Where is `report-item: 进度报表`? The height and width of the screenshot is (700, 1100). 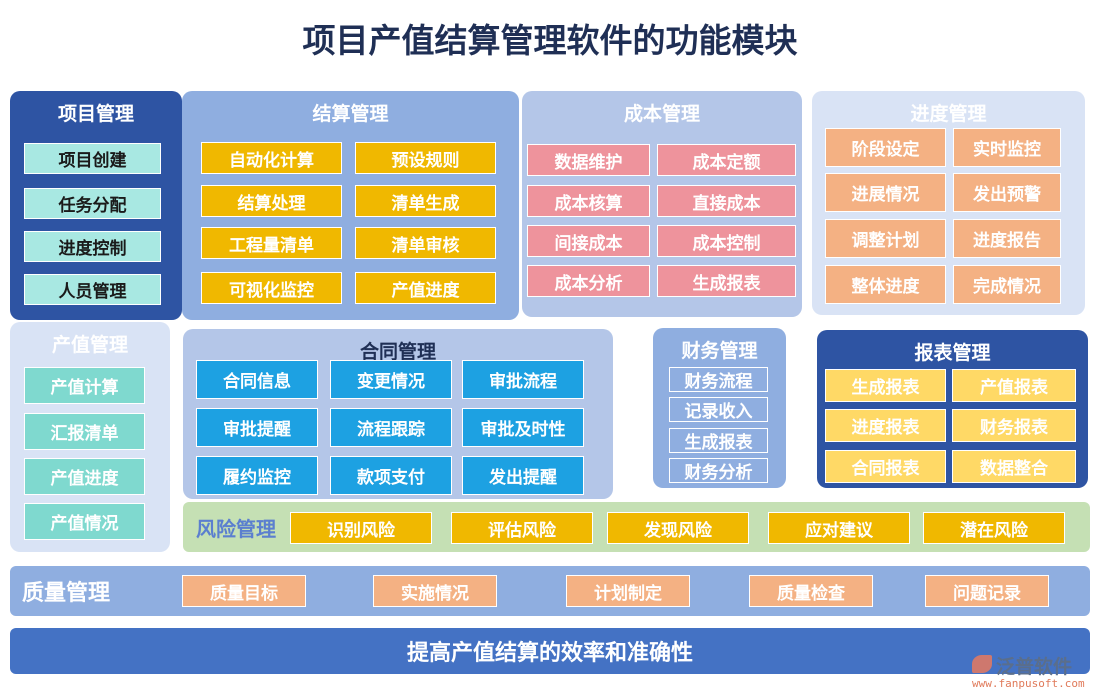 report-item: 进度报表 is located at coordinates (885, 425).